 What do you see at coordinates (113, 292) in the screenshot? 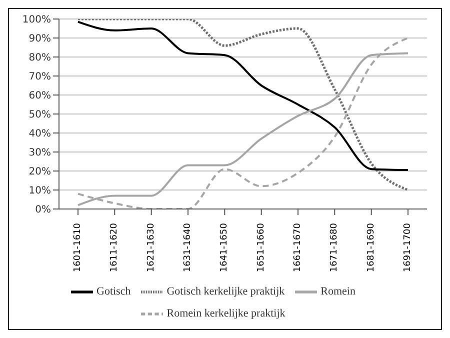
I see `legend-label: Gotisch` at bounding box center [113, 292].